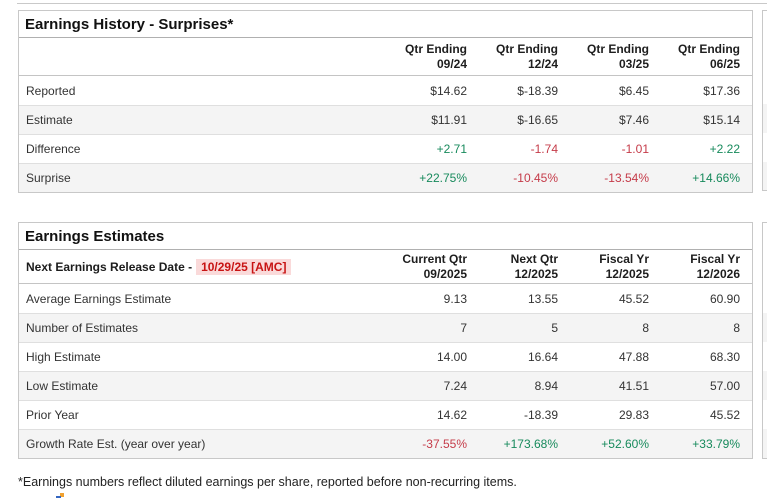  Describe the element at coordinates (449, 120) in the screenshot. I see `cell-value: $11.91` at that location.